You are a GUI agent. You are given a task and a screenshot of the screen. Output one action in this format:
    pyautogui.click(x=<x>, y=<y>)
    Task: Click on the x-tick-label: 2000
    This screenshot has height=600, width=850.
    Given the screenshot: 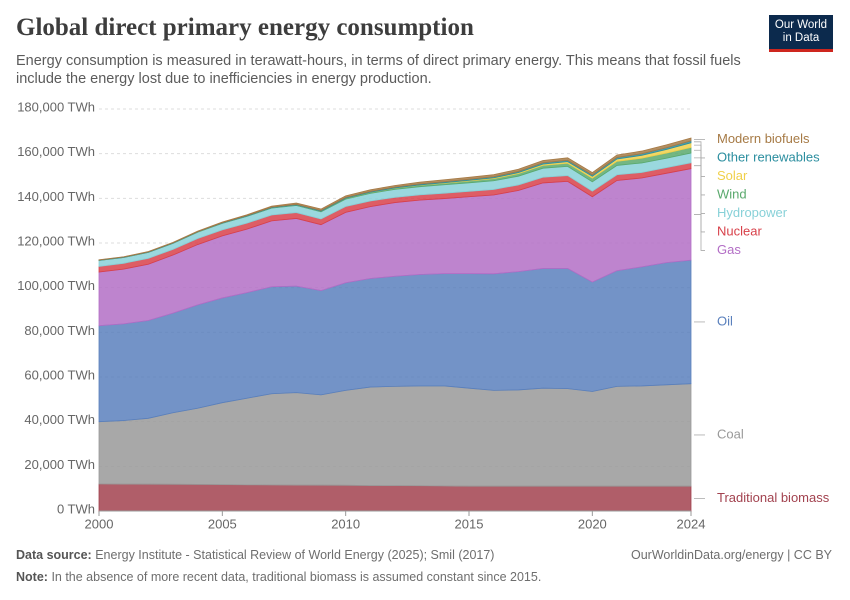 What is the action you would take?
    pyautogui.click(x=99, y=523)
    